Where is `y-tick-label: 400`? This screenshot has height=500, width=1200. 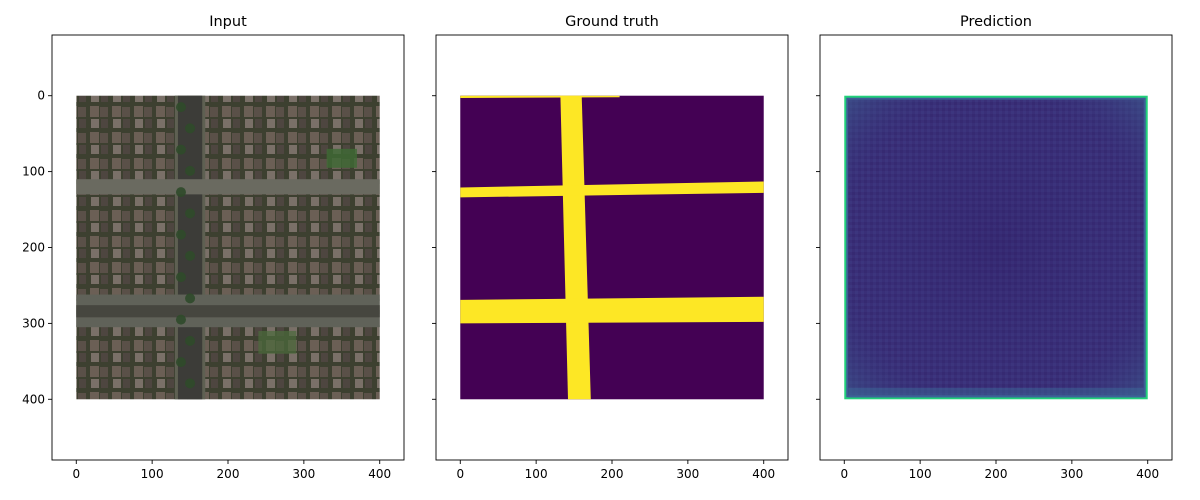 y-tick-label: 400 is located at coordinates (33, 399).